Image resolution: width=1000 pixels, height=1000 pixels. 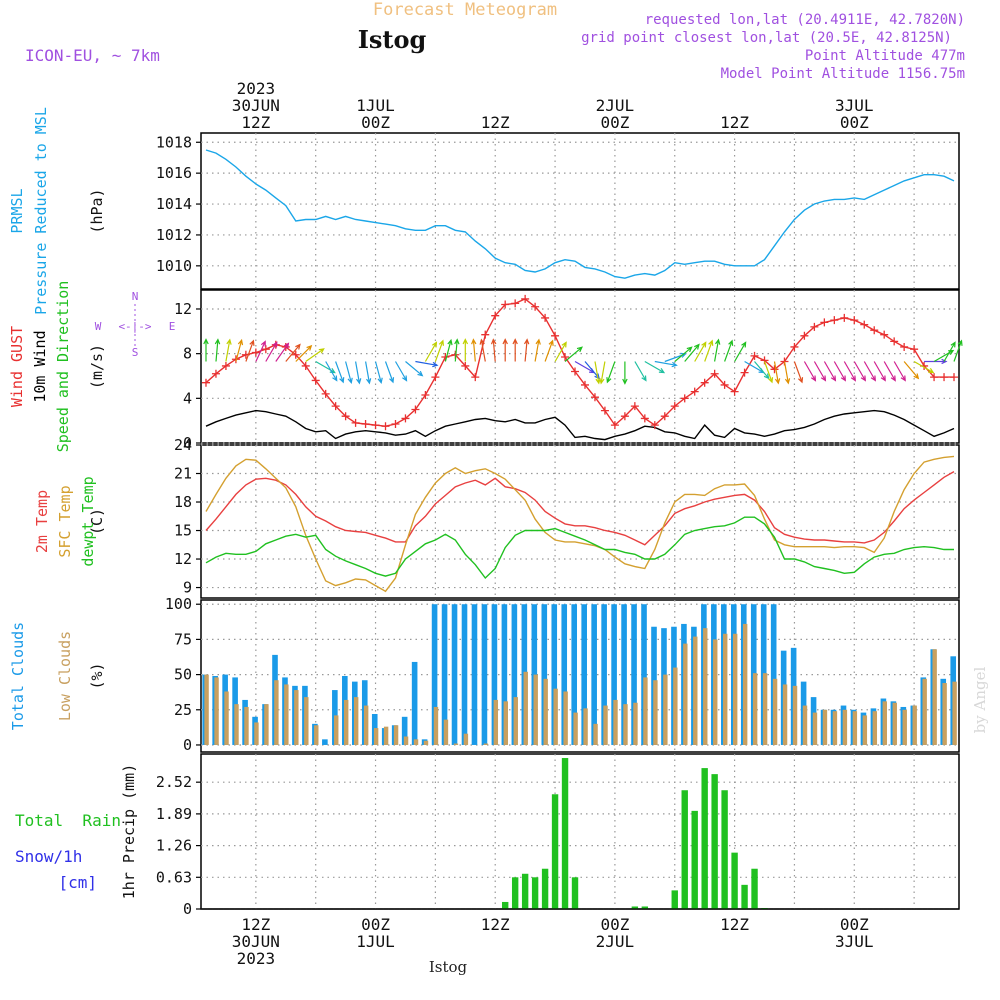 What do you see at coordinates (88, 521) in the screenshot?
I see `temperature-legend-label: dewpt Temp` at bounding box center [88, 521].